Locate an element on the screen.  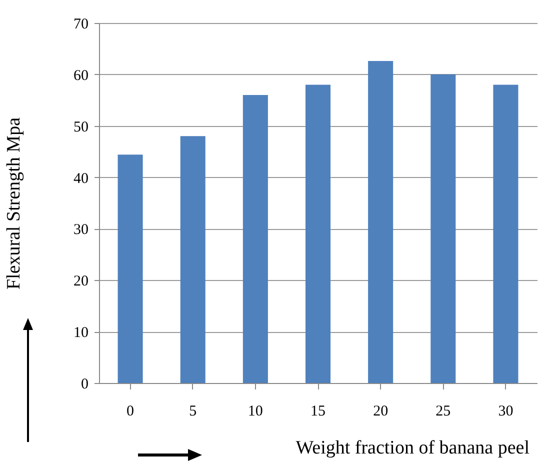
y-tick-label: 30 is located at coordinates (81, 230).